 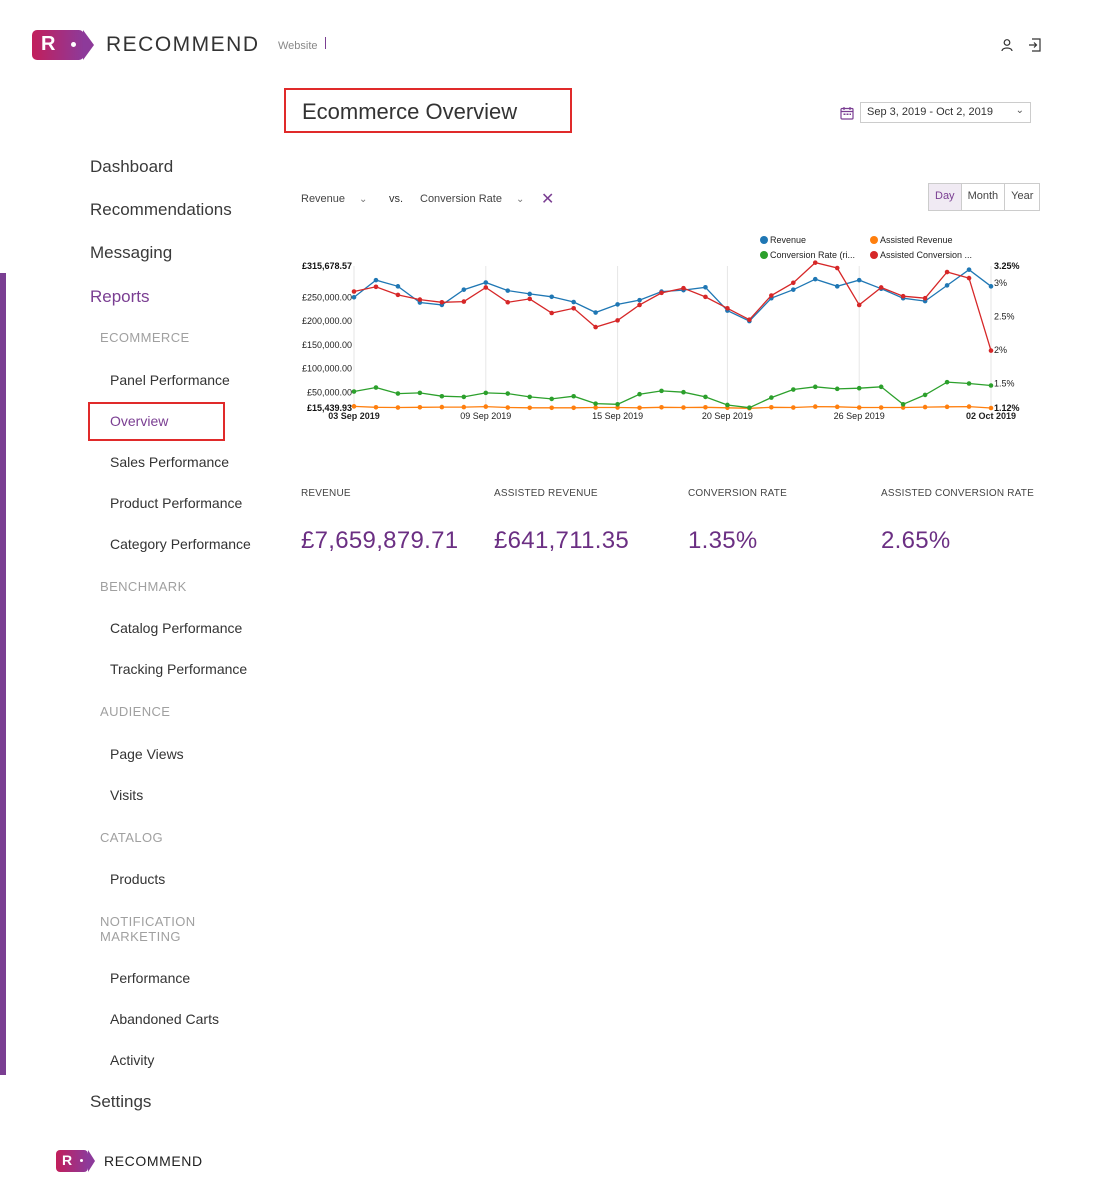 I want to click on sidebar-section-notification-marketing: NOTIFICATION MARKETING, so click(x=148, y=929).